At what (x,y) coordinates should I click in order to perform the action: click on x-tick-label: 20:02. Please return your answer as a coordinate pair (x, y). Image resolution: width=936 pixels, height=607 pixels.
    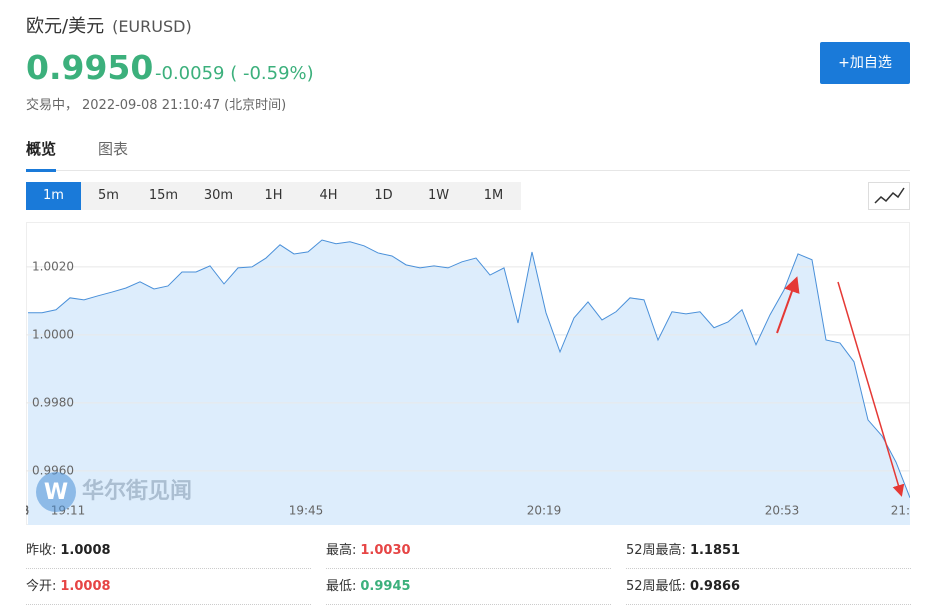
    Looking at the image, I should click on (27, 511).